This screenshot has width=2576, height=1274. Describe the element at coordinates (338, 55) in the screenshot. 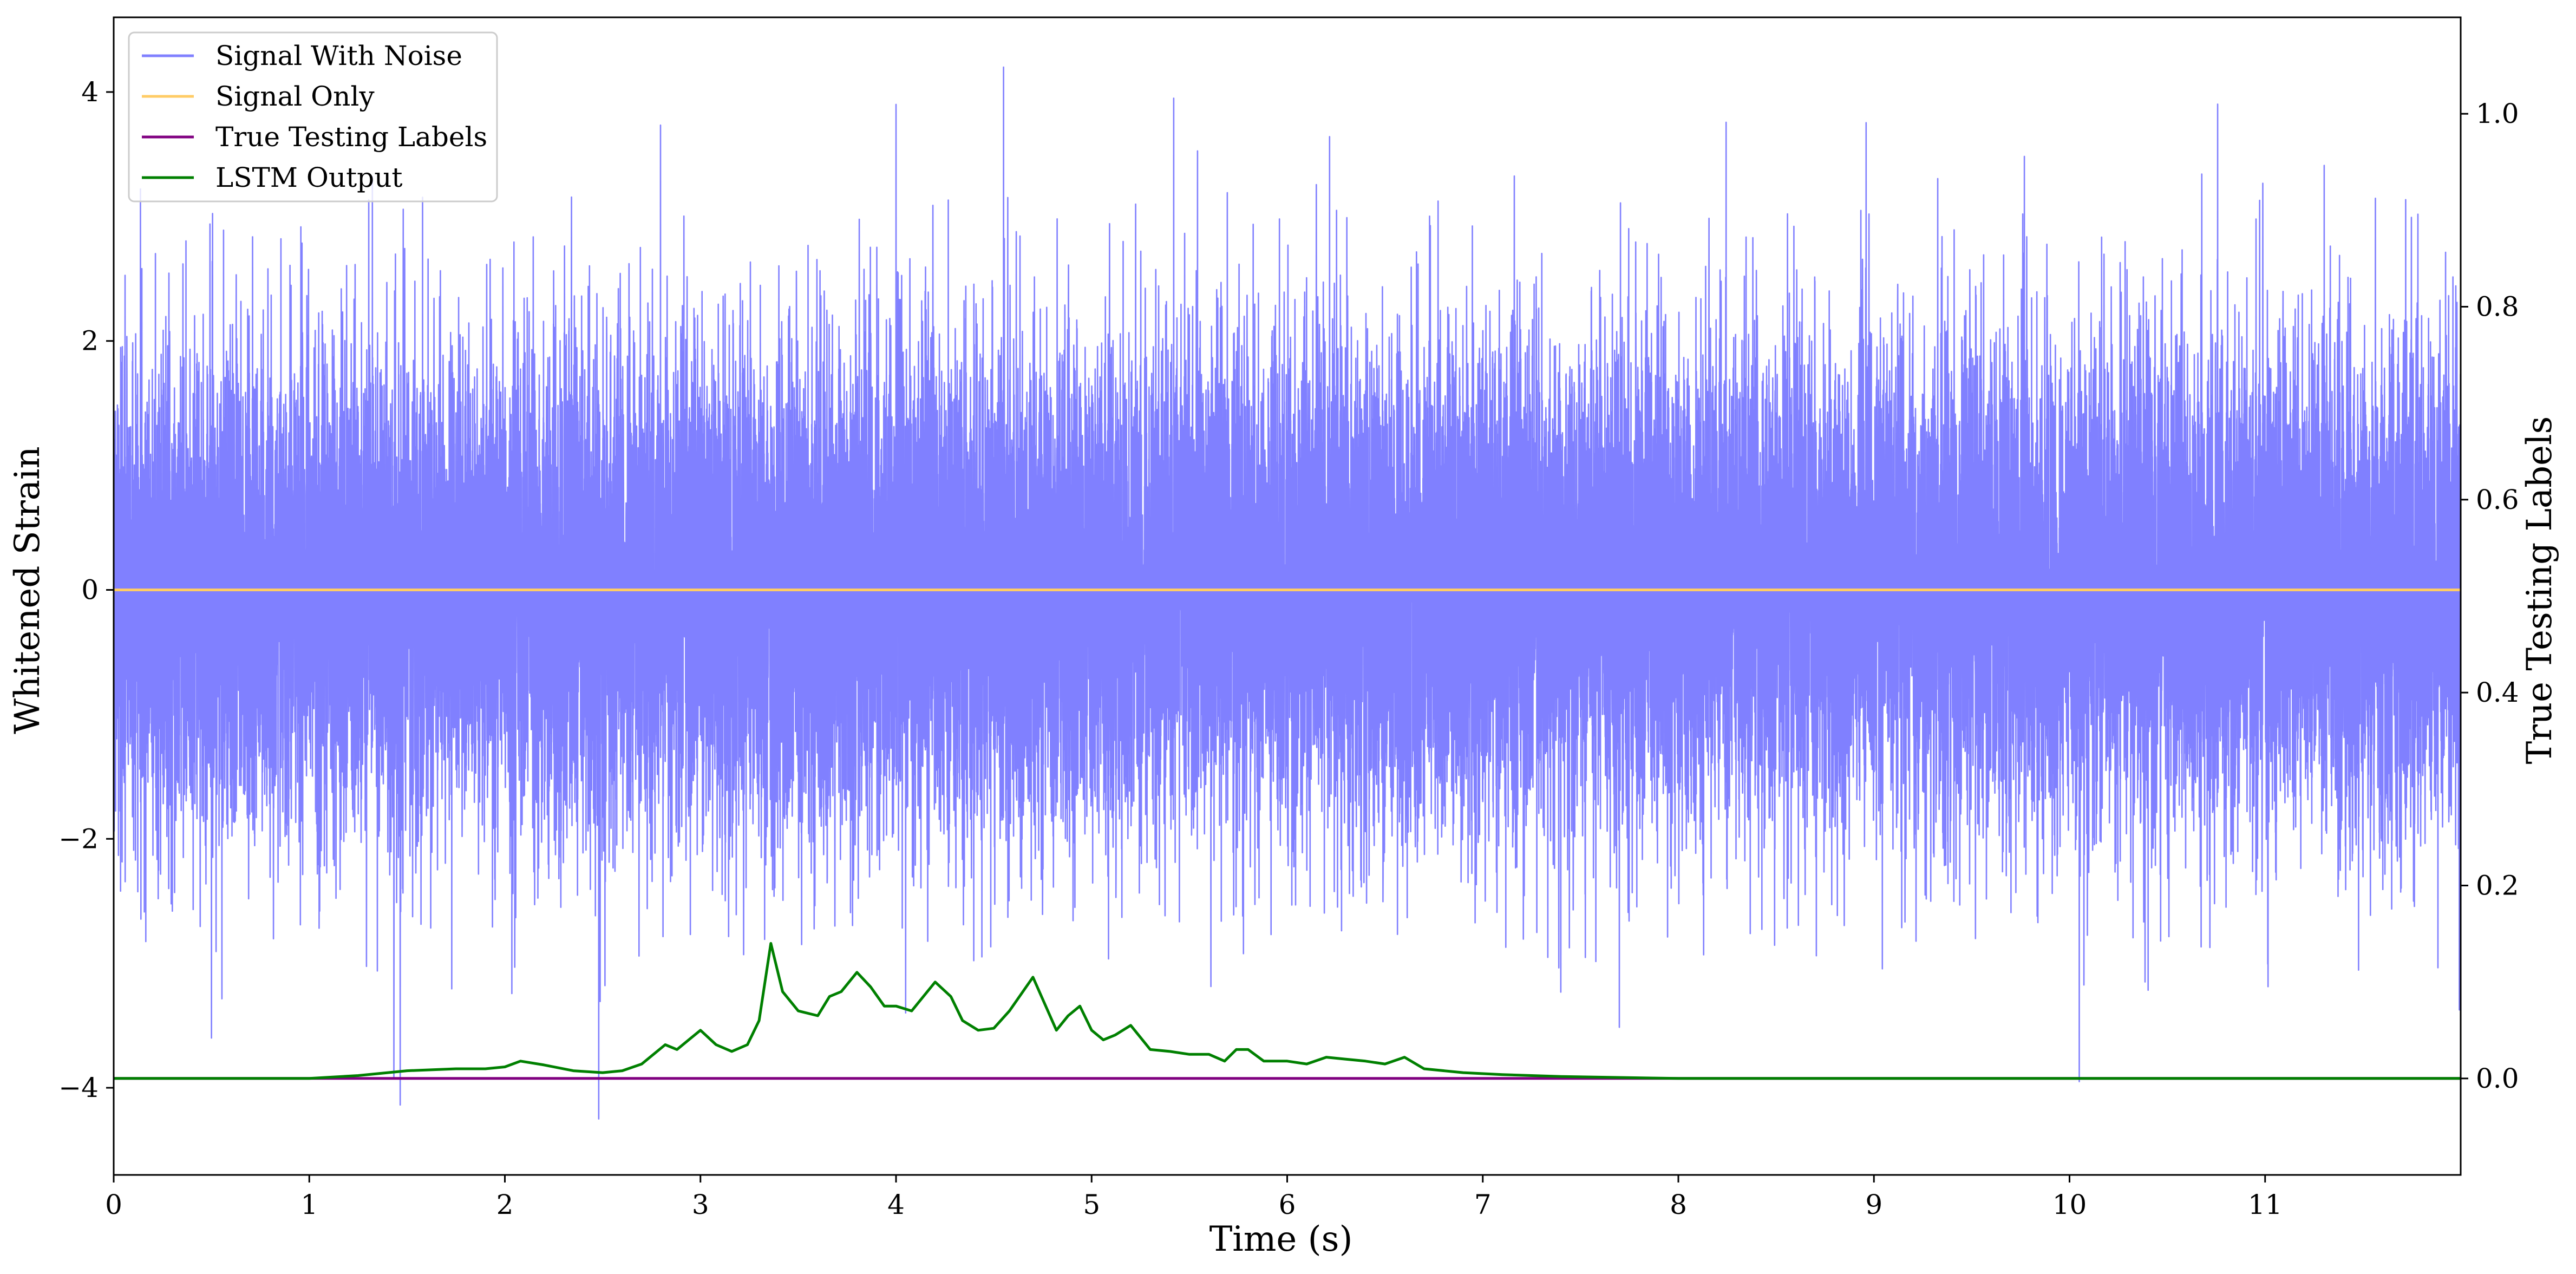

I see `legend-label: Signal With Noise` at that location.